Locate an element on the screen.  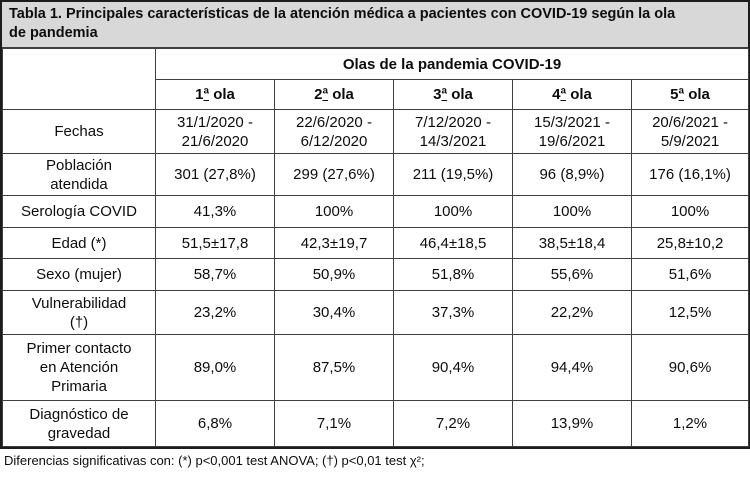
row-label: Vulnerabilidad (†) is located at coordinates (79, 312).